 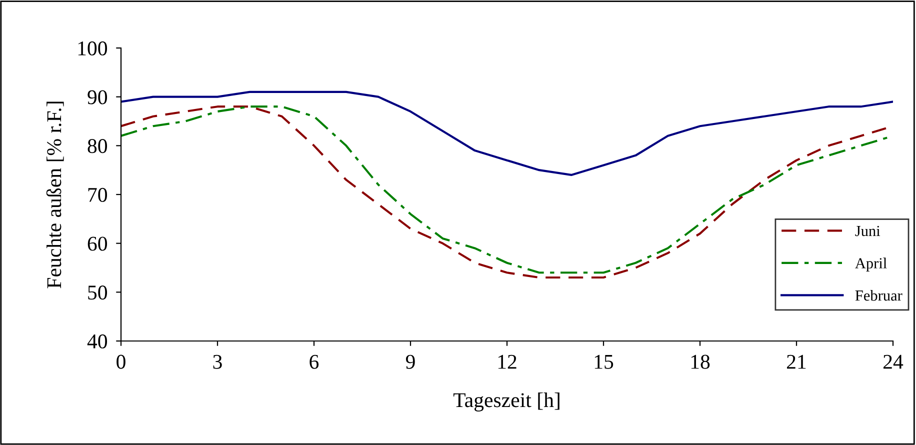 I want to click on legend-label: Juni, so click(x=867, y=231).